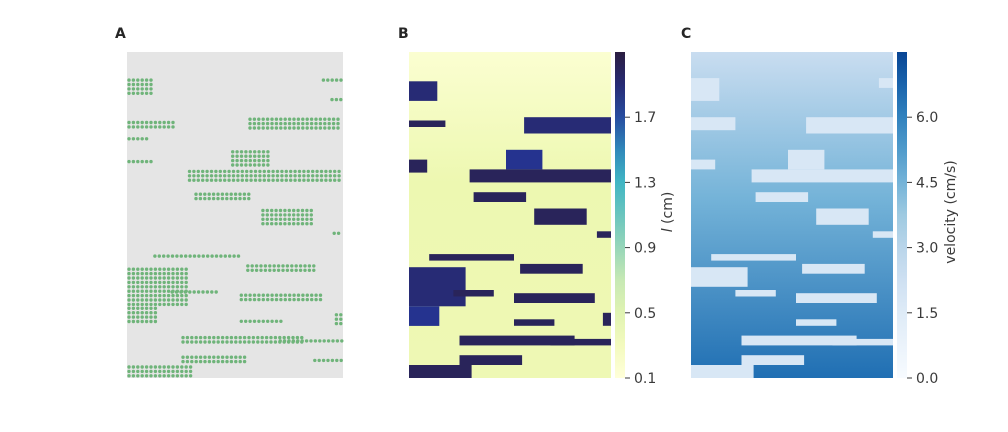 This screenshot has height=432, width=1008. Describe the element at coordinates (927, 314) in the screenshot. I see `colorbar-tick-label: 1.5` at that location.